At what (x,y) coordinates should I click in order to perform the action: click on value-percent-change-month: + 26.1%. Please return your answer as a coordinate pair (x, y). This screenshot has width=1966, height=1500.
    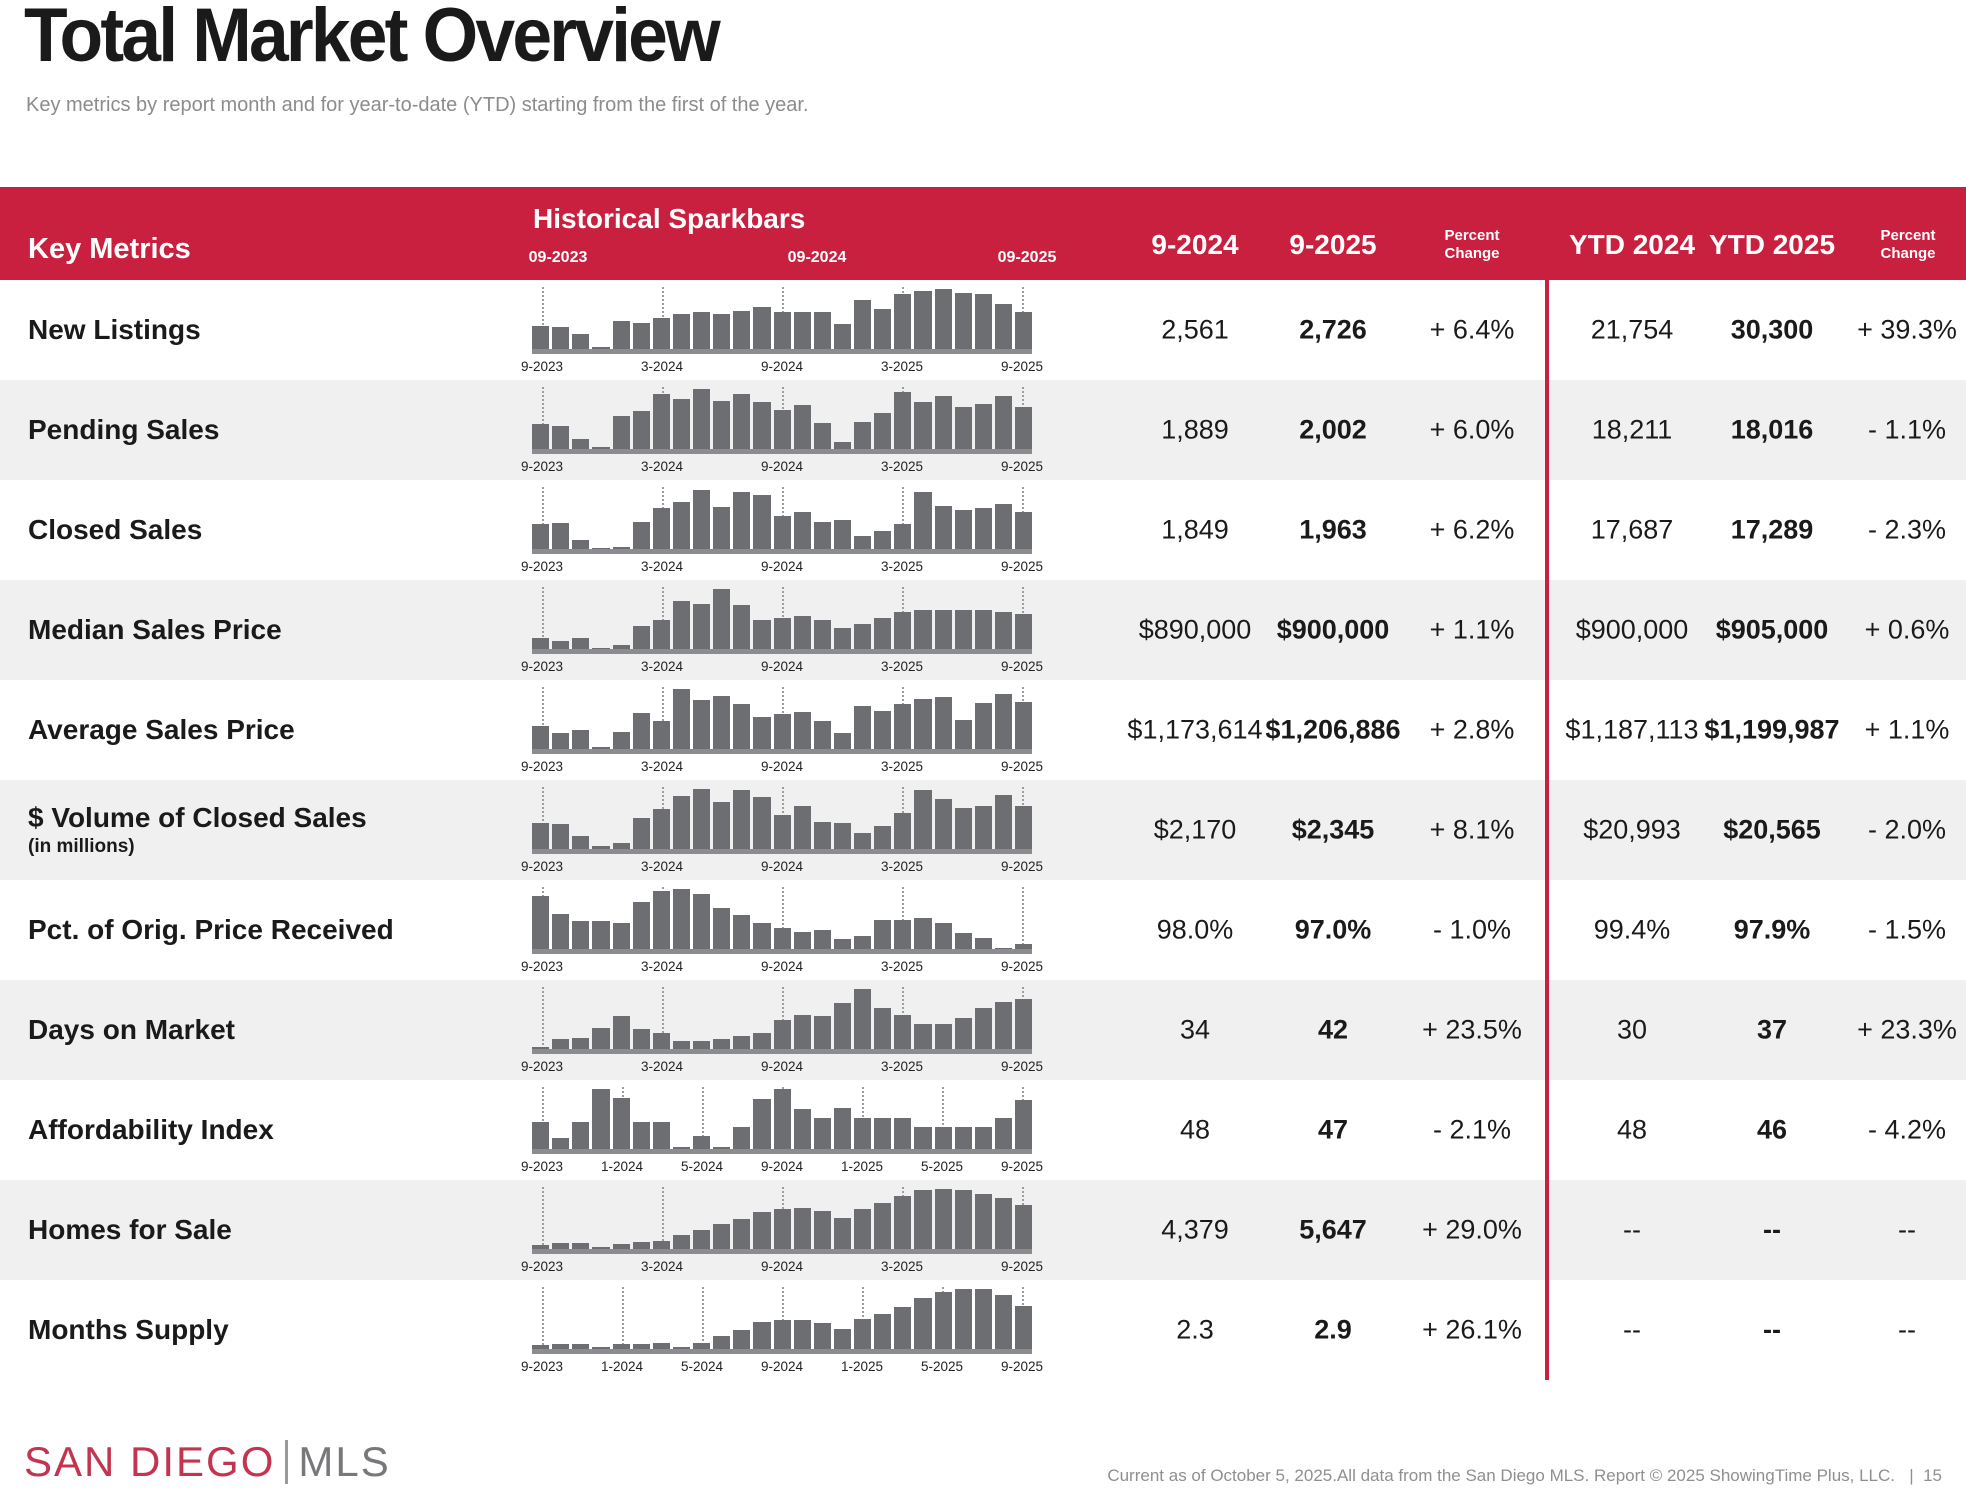
    Looking at the image, I should click on (1472, 1329).